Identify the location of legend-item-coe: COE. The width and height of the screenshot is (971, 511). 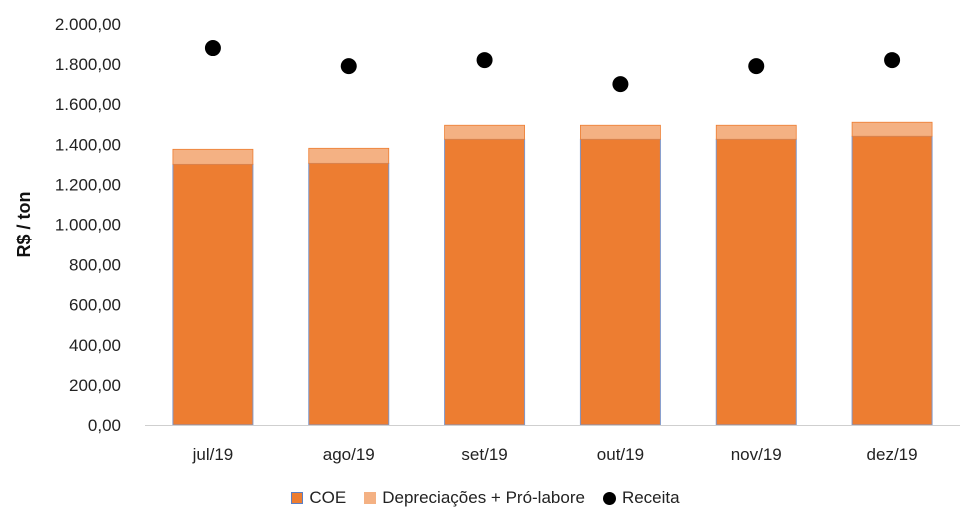
(318, 498).